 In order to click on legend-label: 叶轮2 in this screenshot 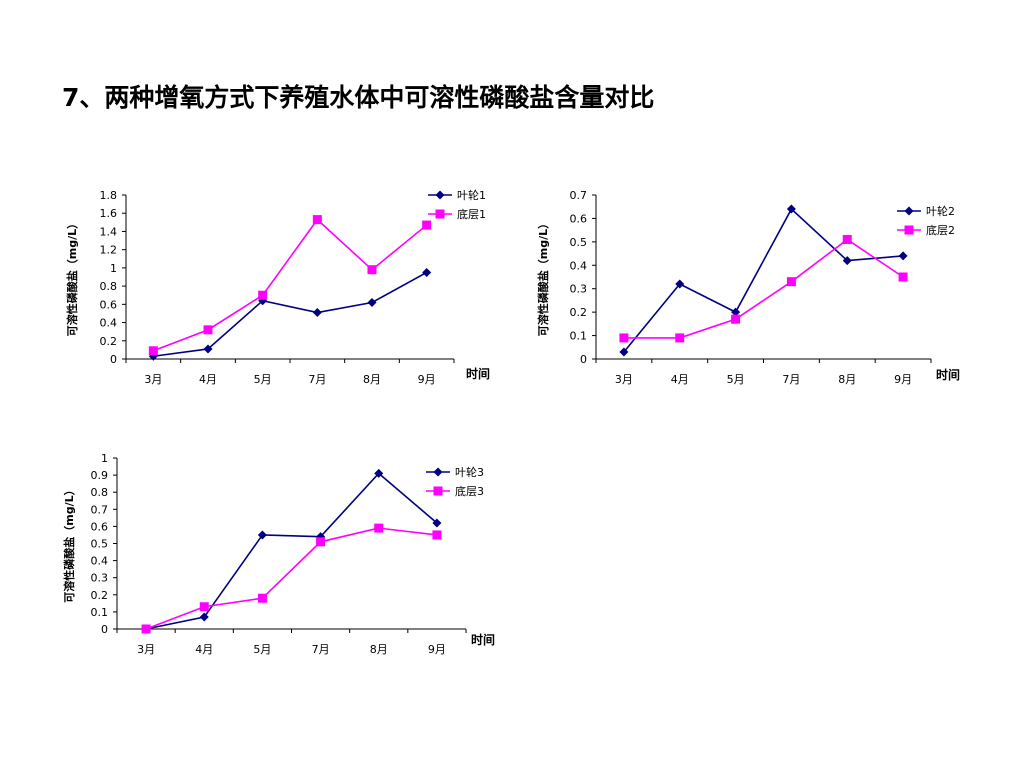, I will do `click(940, 211)`.